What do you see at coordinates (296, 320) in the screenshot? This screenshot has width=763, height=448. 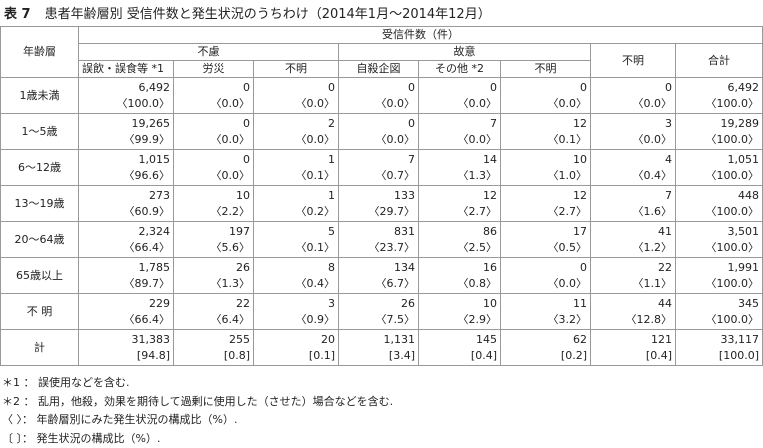 I see `ratio: 〈0.9〉` at bounding box center [296, 320].